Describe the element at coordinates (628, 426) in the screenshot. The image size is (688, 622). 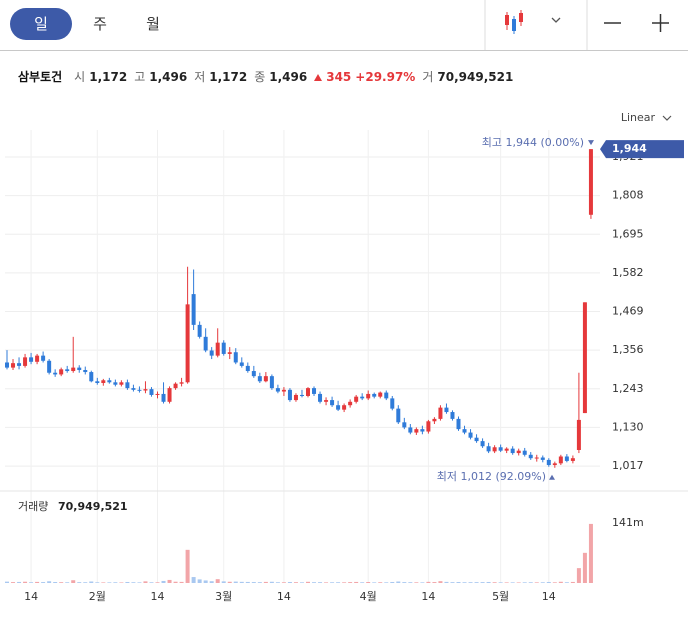
I see `y-tick-label: 1,130` at that location.